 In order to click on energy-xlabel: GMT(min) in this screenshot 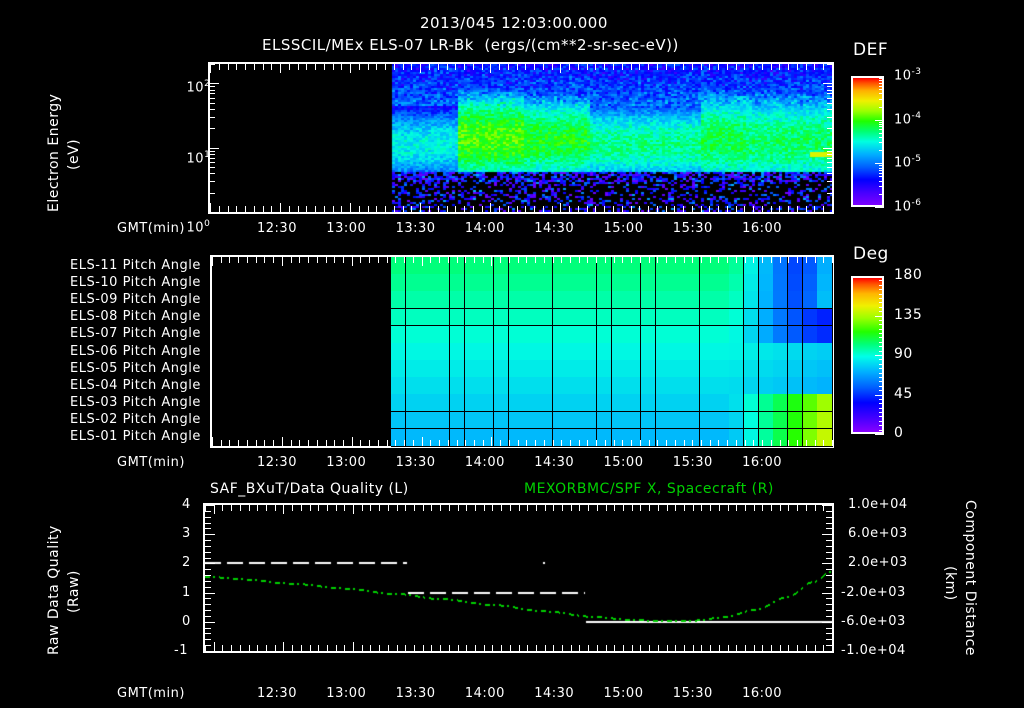, I will do `click(151, 228)`.